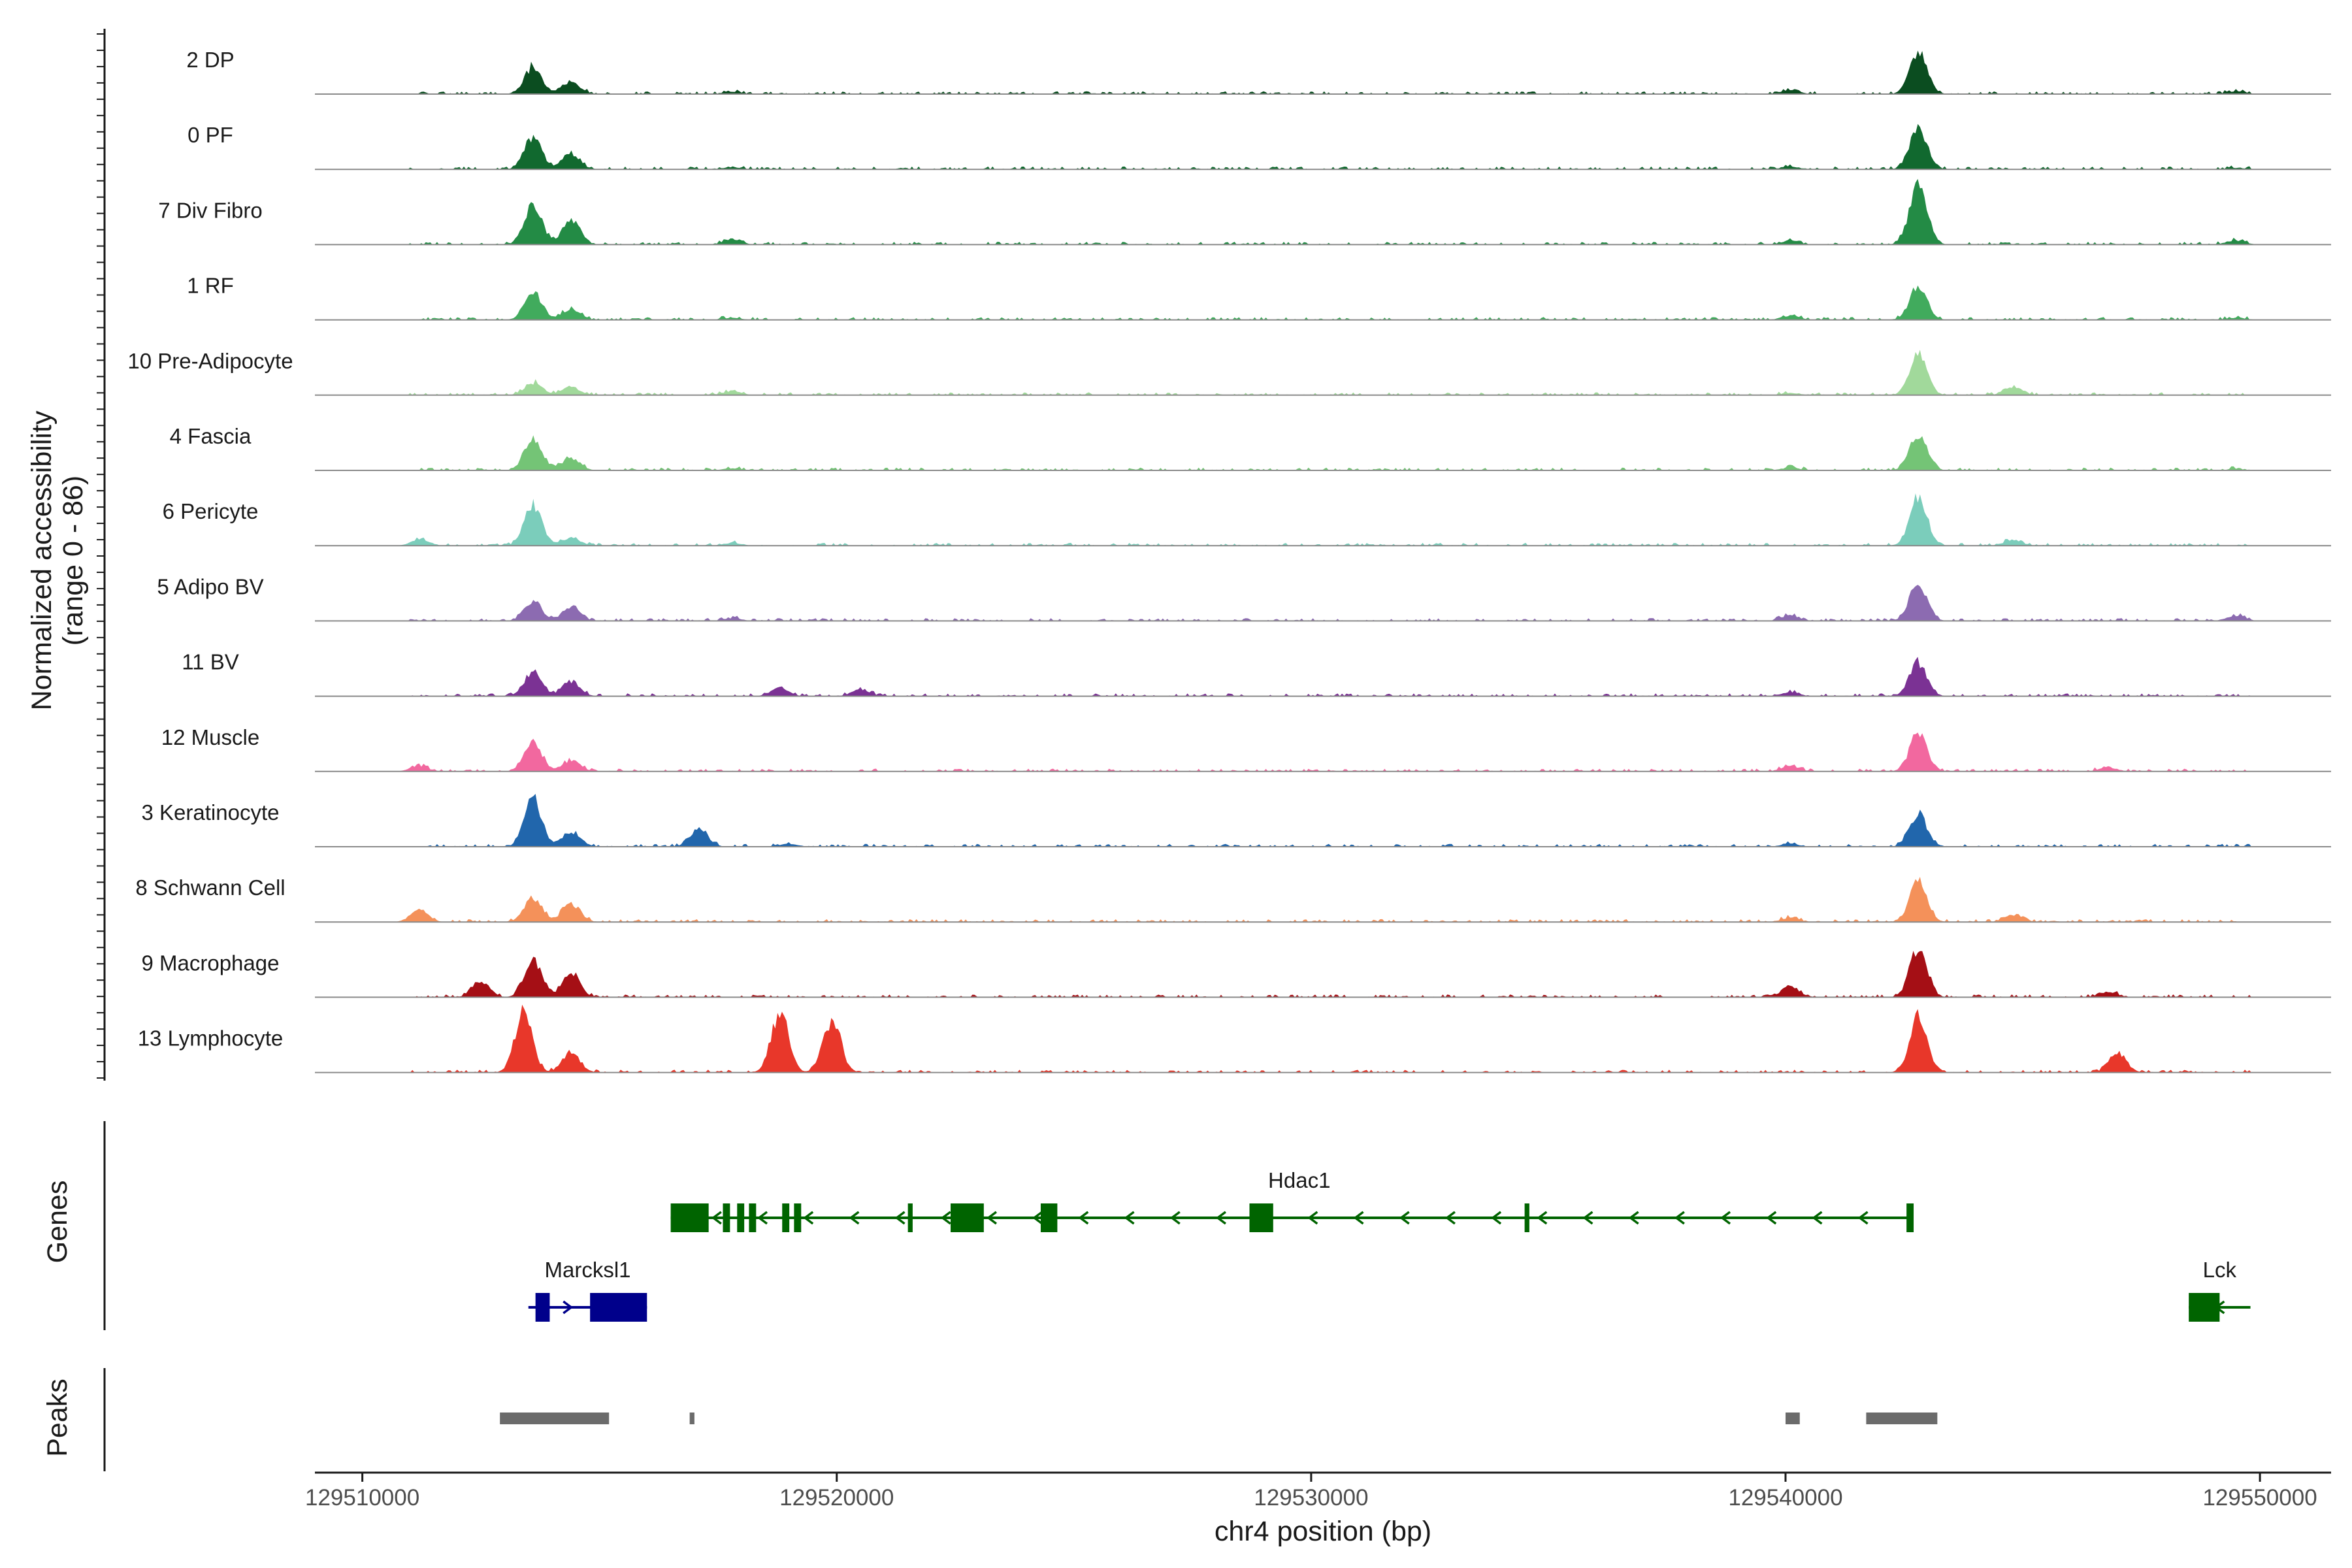  Describe the element at coordinates (836, 1498) in the screenshot. I see `x-tick-label: 129520000` at that location.